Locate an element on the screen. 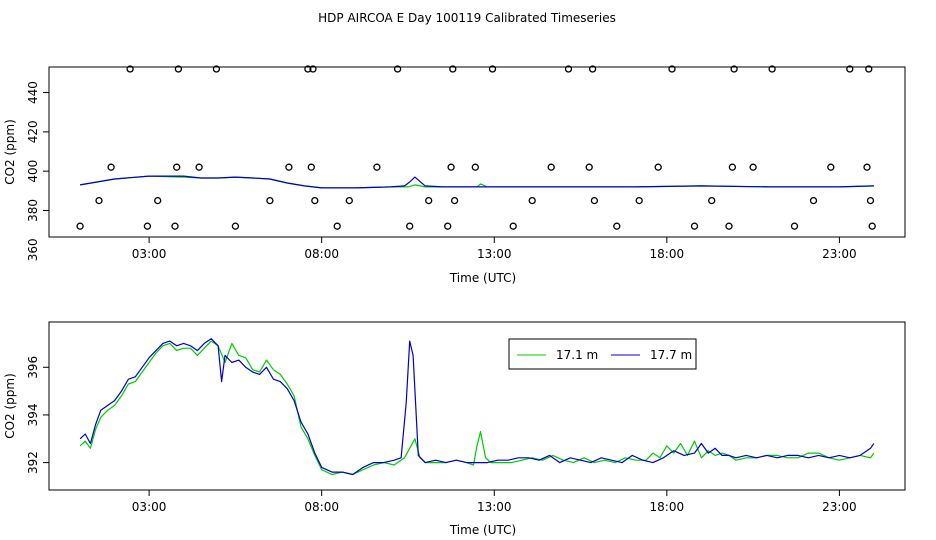 The width and height of the screenshot is (936, 540). top-series-line-17-7-m is located at coordinates (476, 182).